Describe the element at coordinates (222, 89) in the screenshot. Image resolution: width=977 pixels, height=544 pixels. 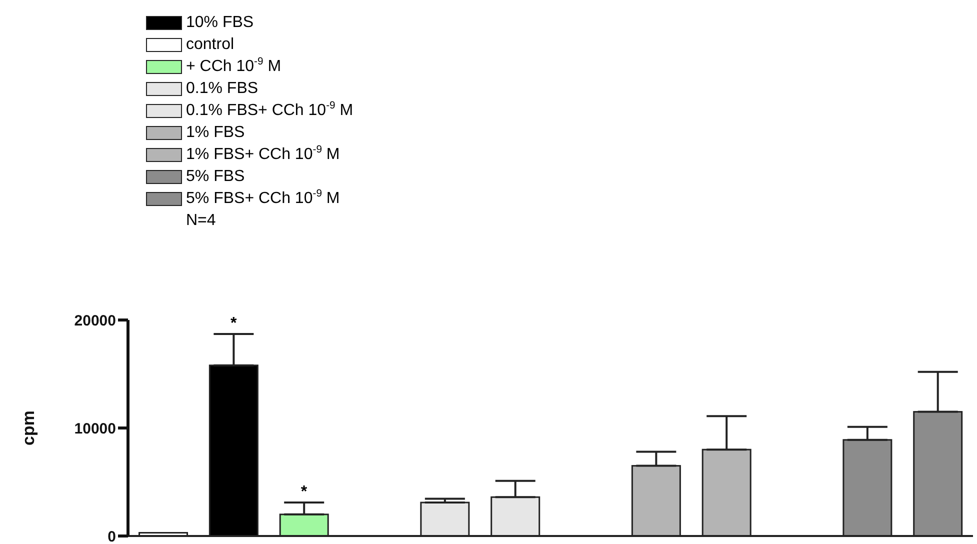
I see `legend-label: 0.1% FBS` at that location.